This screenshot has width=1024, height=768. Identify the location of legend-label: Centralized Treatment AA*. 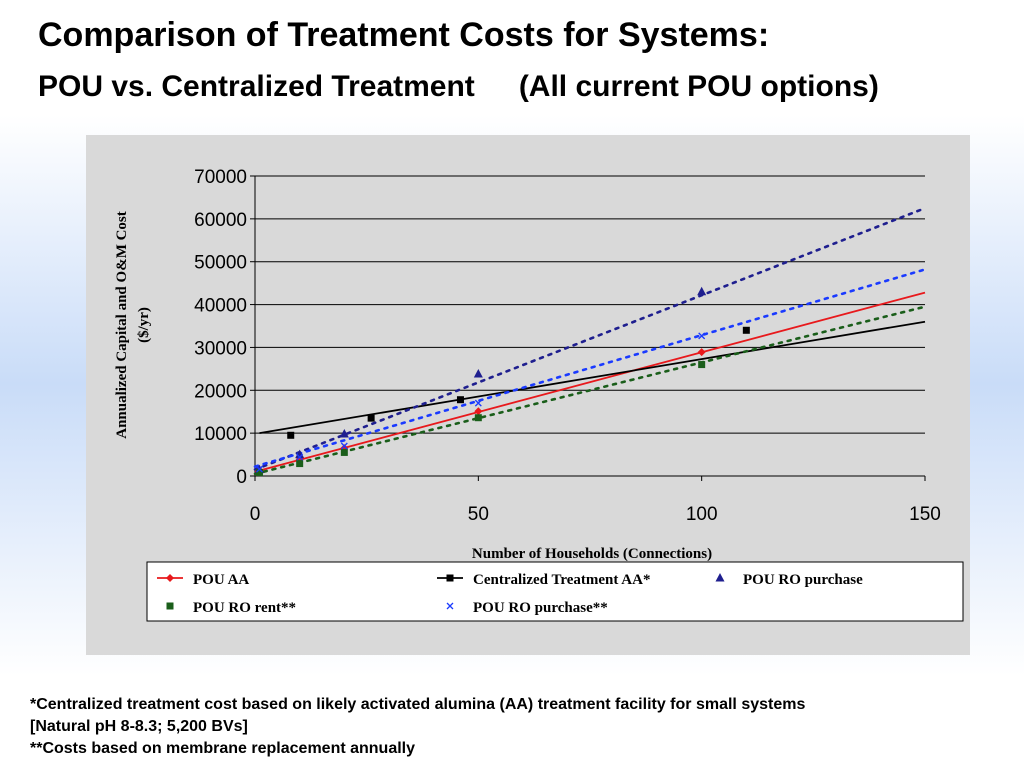
(561, 580).